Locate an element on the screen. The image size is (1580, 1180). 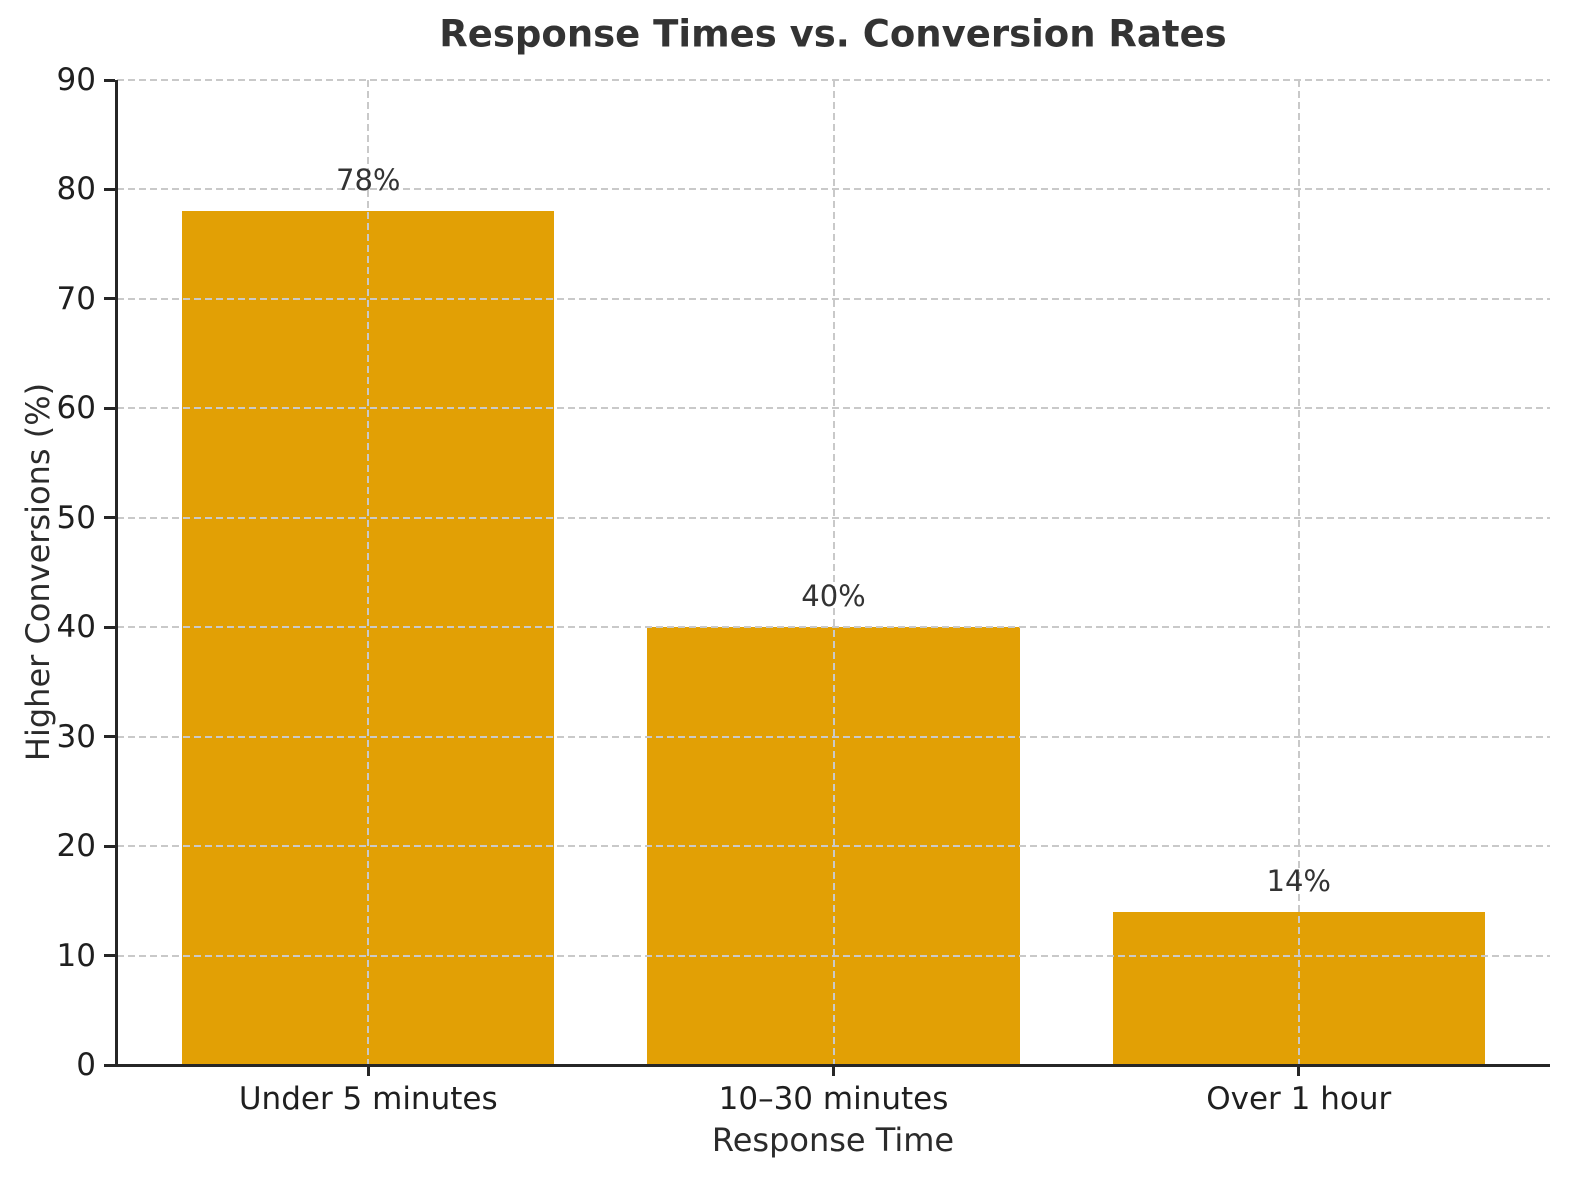
y-axis-spine is located at coordinates (116, 573).